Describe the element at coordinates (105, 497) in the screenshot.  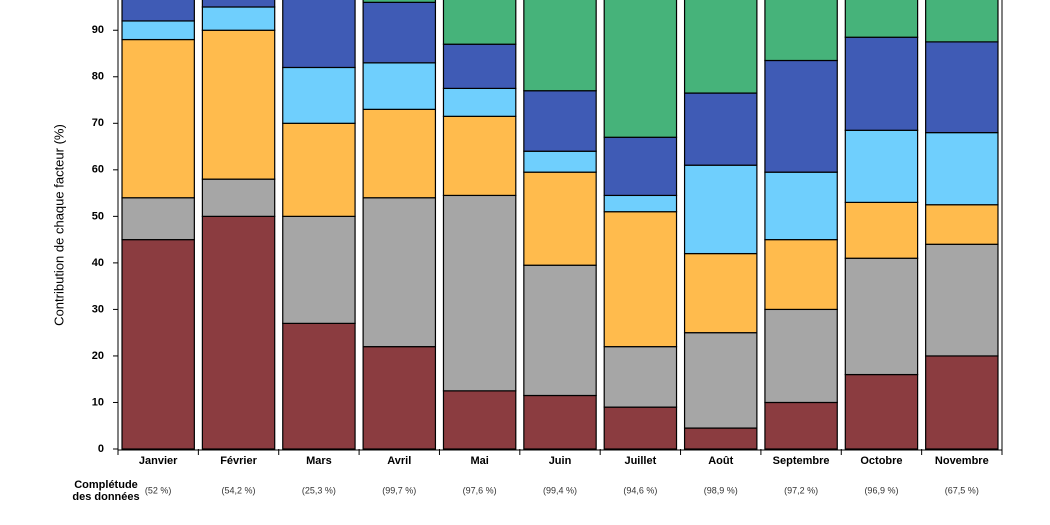
I see `completeness-title: des données` at that location.